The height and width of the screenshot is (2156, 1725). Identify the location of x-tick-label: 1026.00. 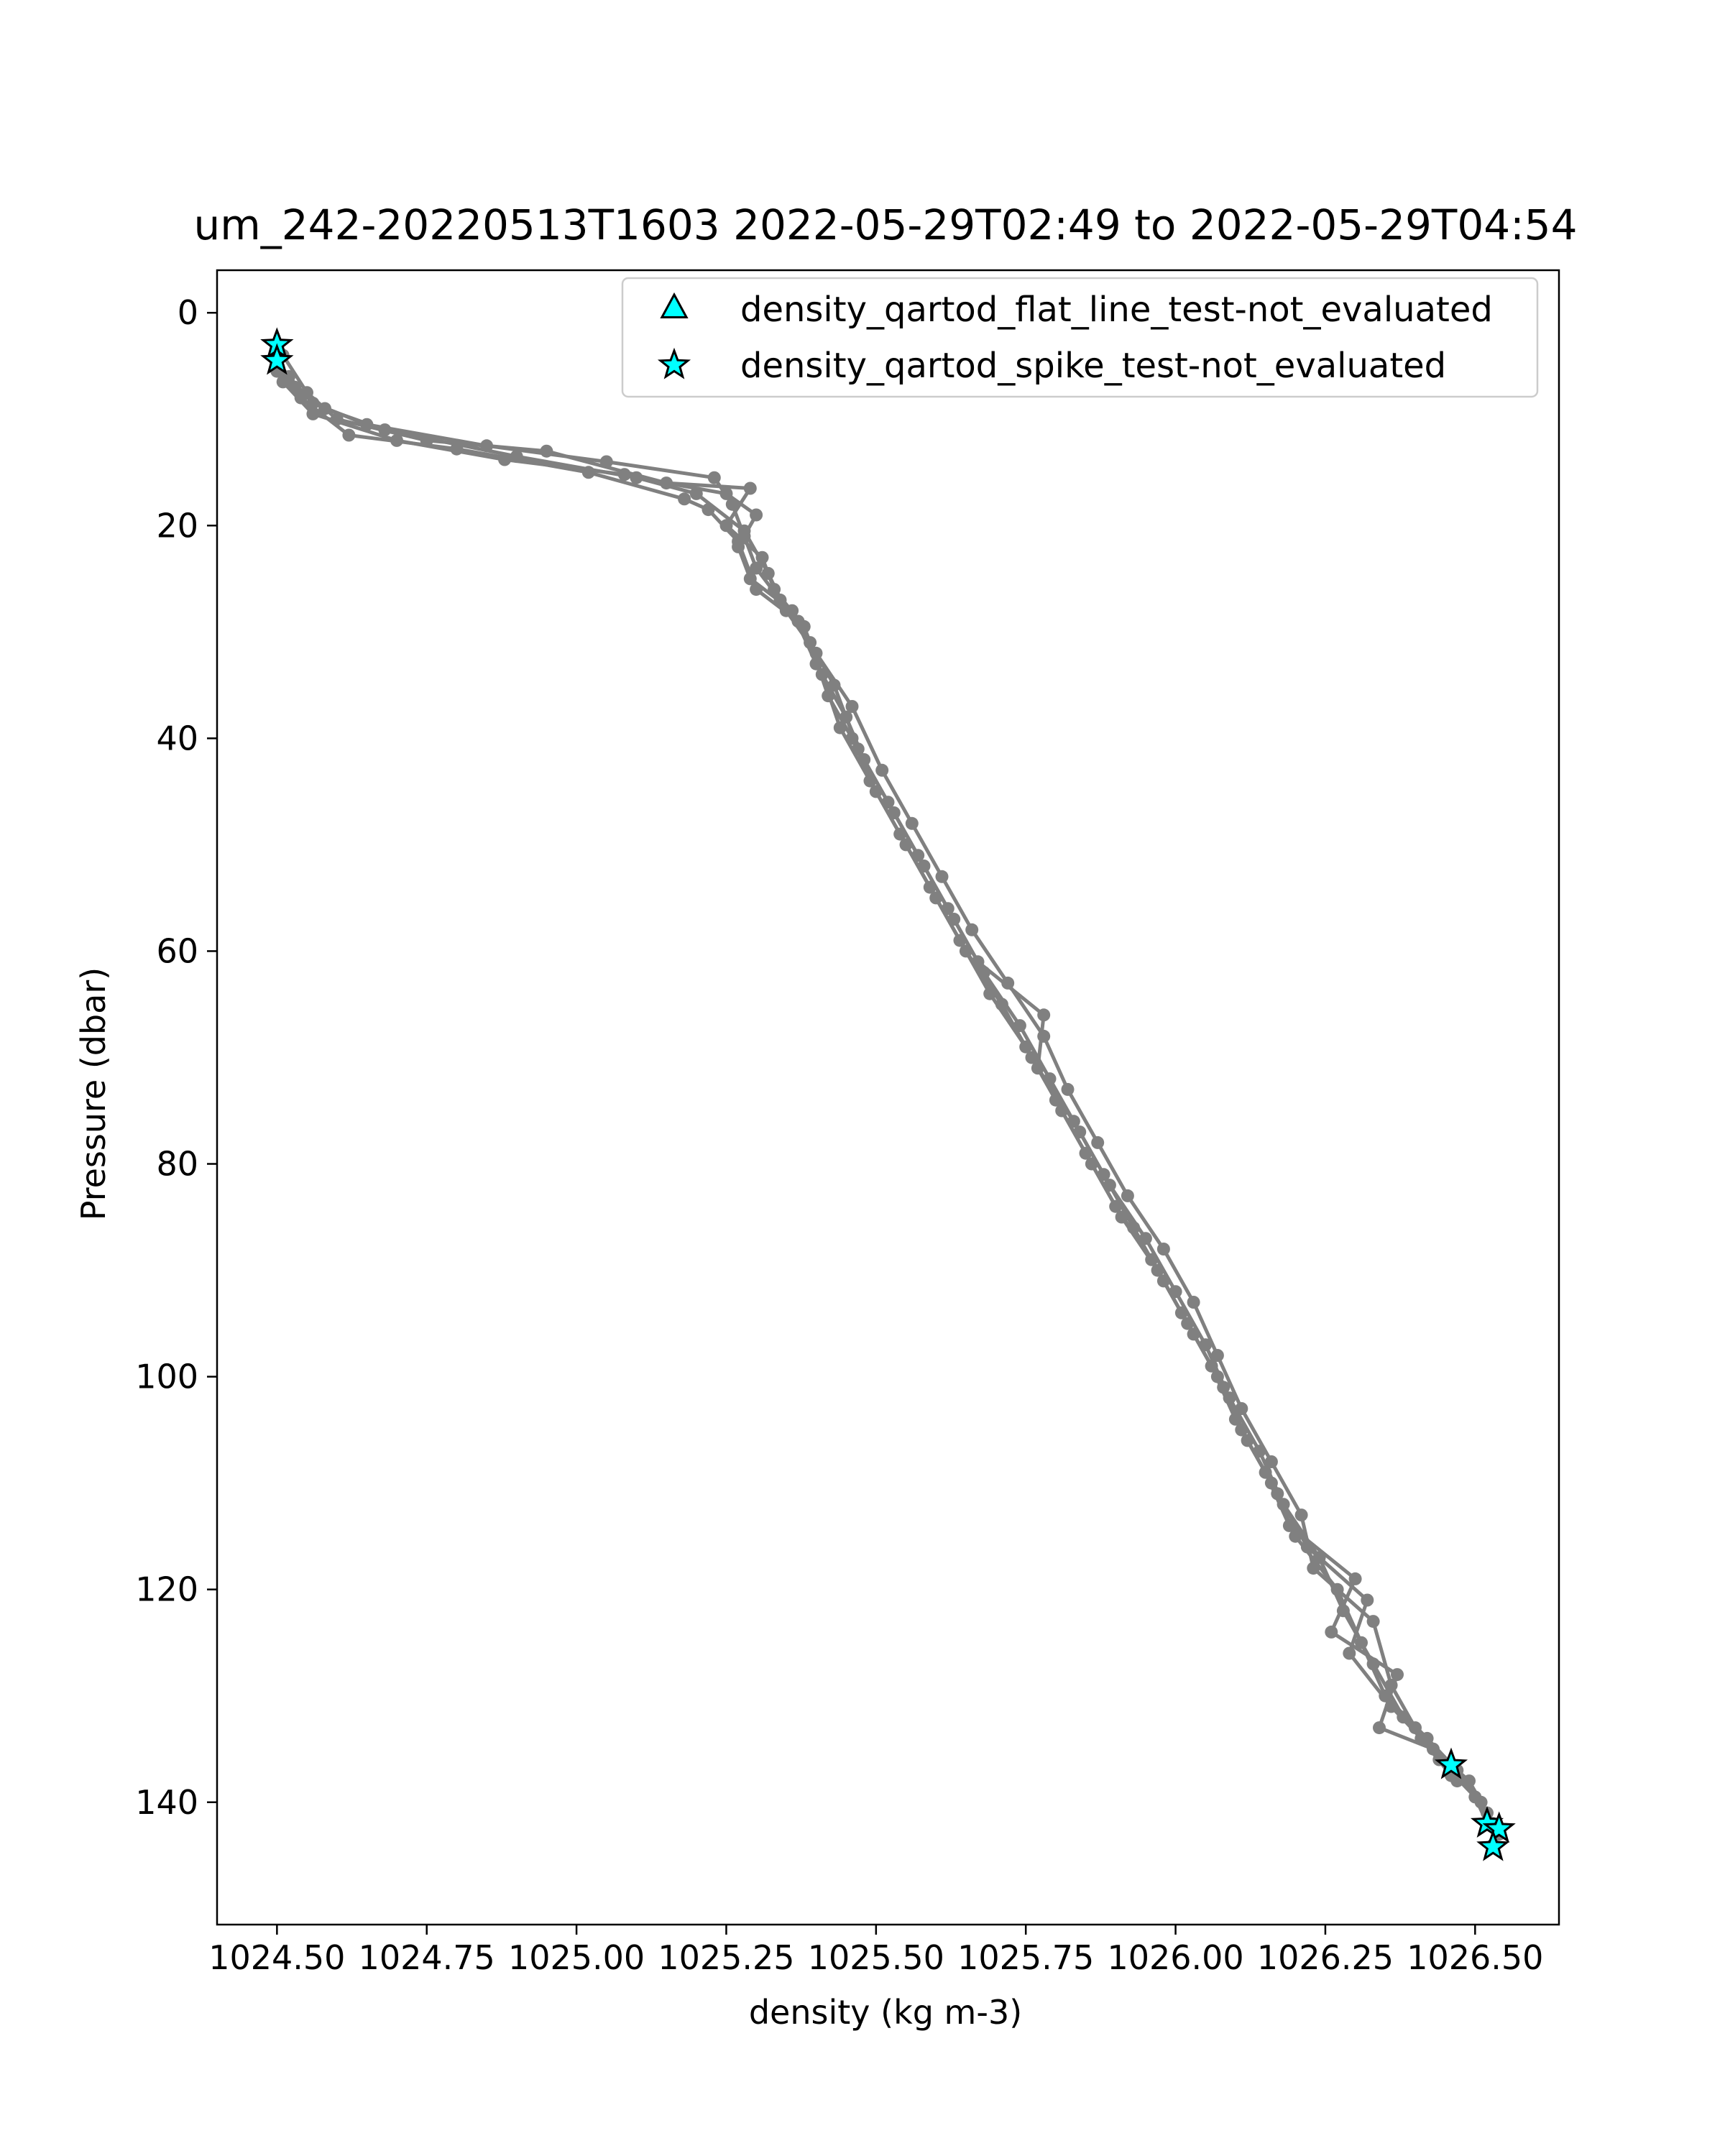
(1175, 1958).